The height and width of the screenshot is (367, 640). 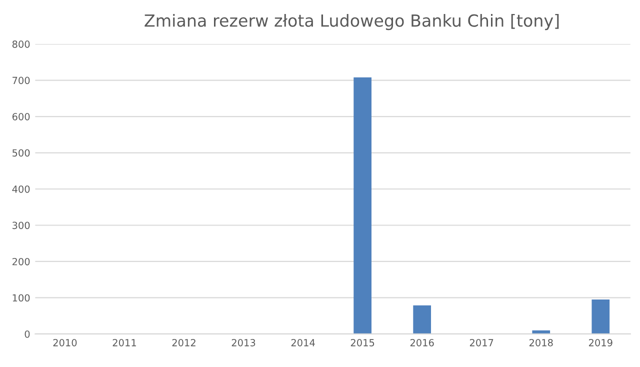 What do you see at coordinates (362, 342) in the screenshot?
I see `x-tick-label: 2015` at bounding box center [362, 342].